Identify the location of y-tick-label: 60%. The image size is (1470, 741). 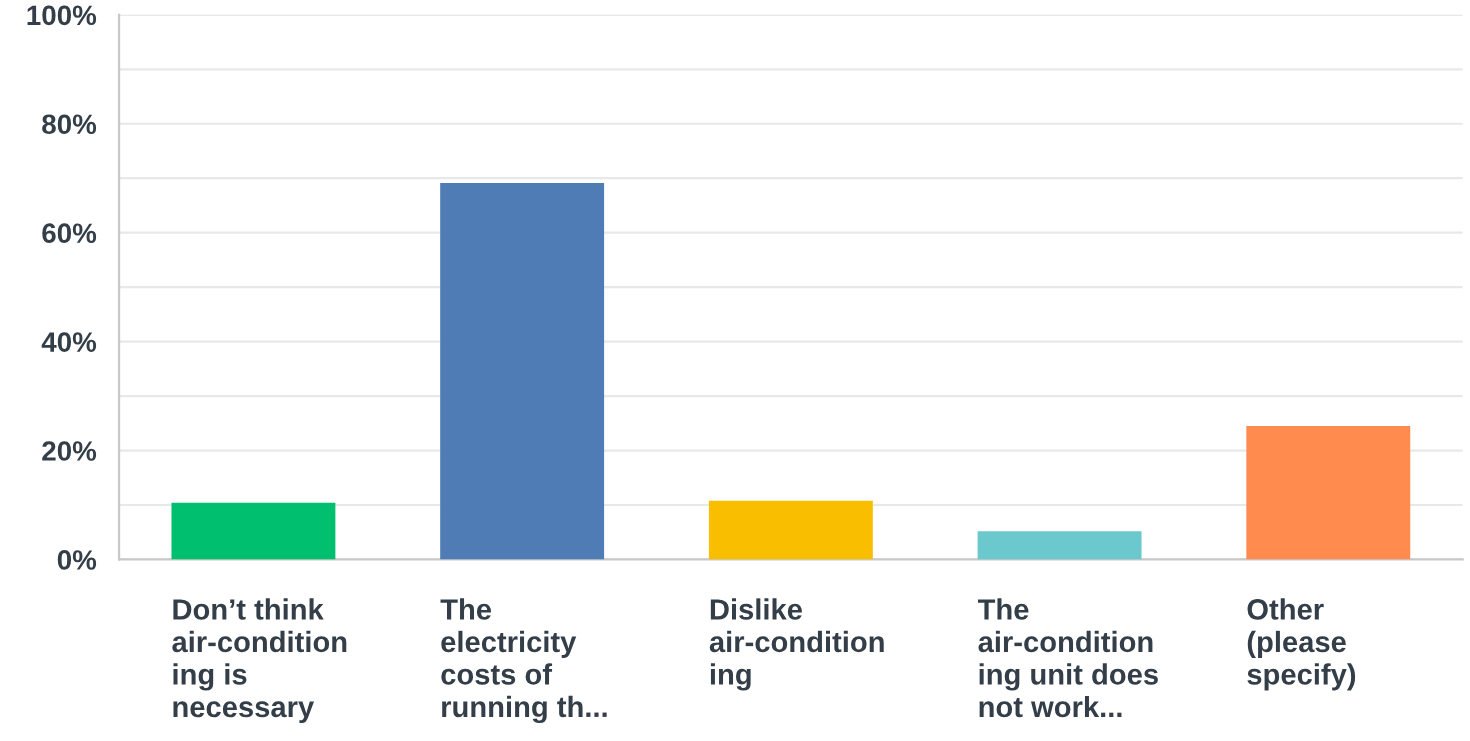
(69, 233).